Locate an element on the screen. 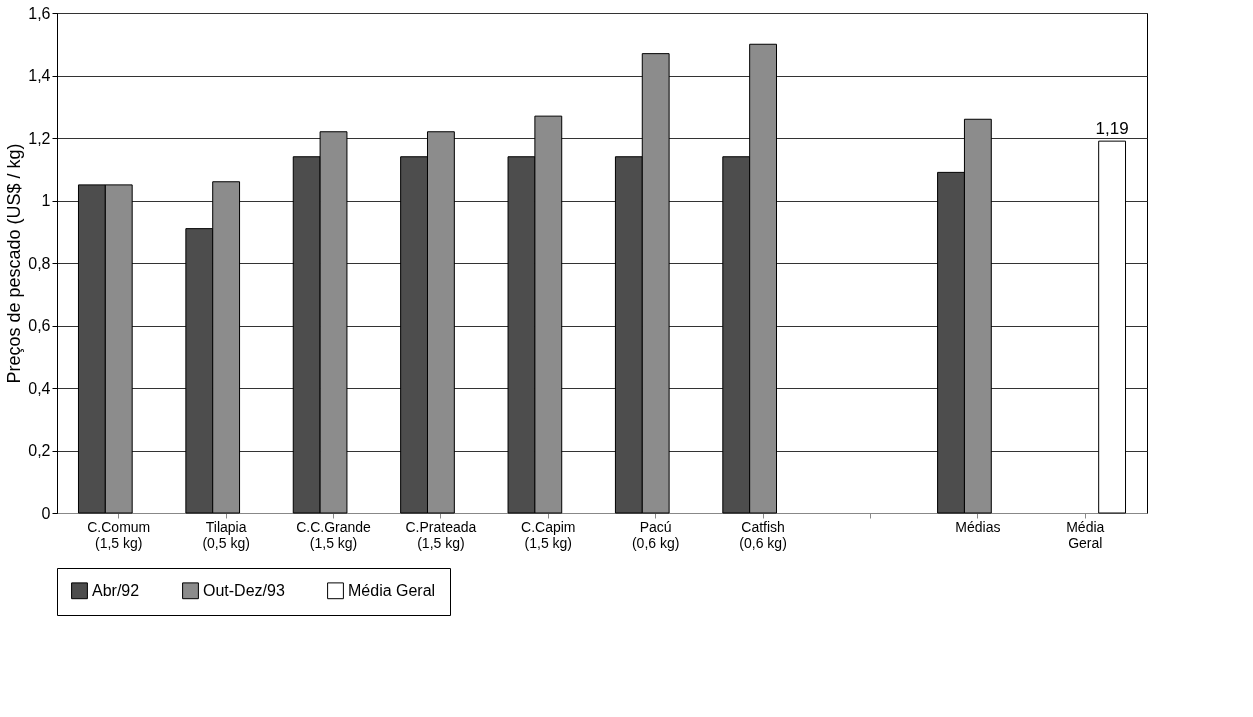  y-tick-label: 0,8 is located at coordinates (39, 263).